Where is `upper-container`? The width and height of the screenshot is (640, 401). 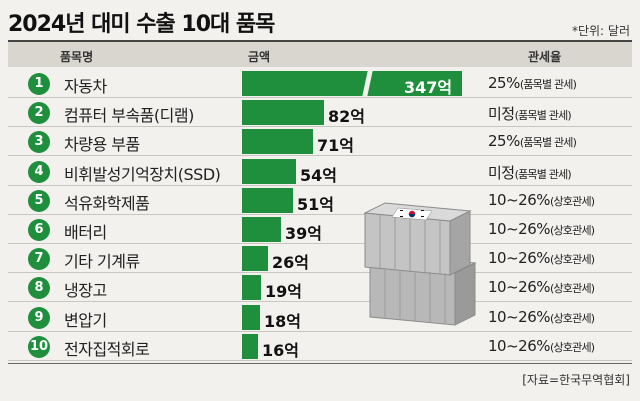 upper-container is located at coordinates (417, 239).